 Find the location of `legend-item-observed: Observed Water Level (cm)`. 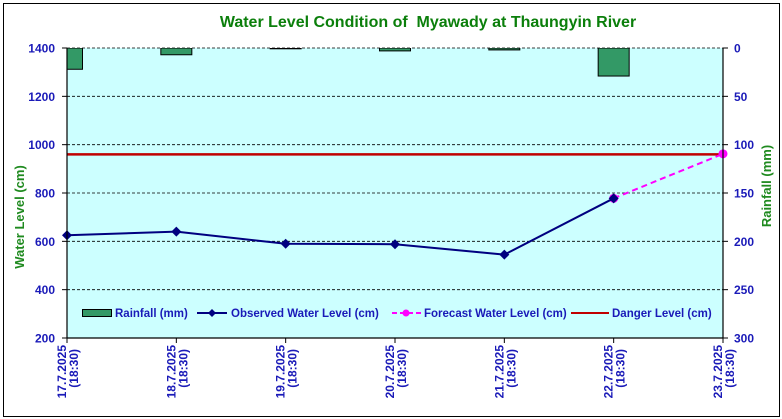

legend-item-observed: Observed Water Level (cm) is located at coordinates (288, 314).